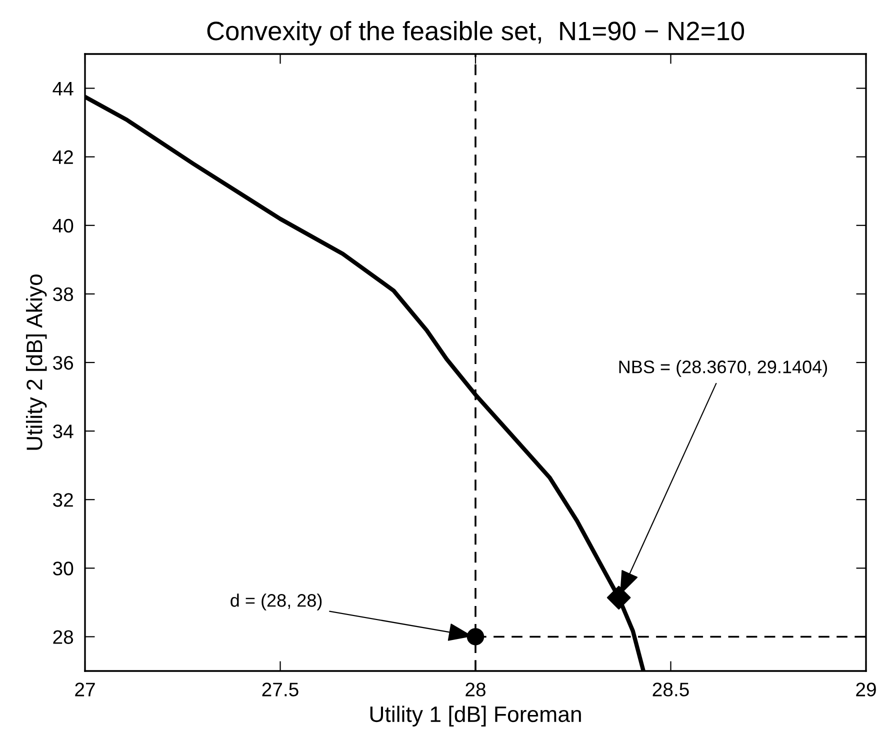 Image resolution: width=883 pixels, height=742 pixels. Describe the element at coordinates (36, 362) in the screenshot. I see `y-axis-title: Utility 2 [dB] Akiyo` at that location.